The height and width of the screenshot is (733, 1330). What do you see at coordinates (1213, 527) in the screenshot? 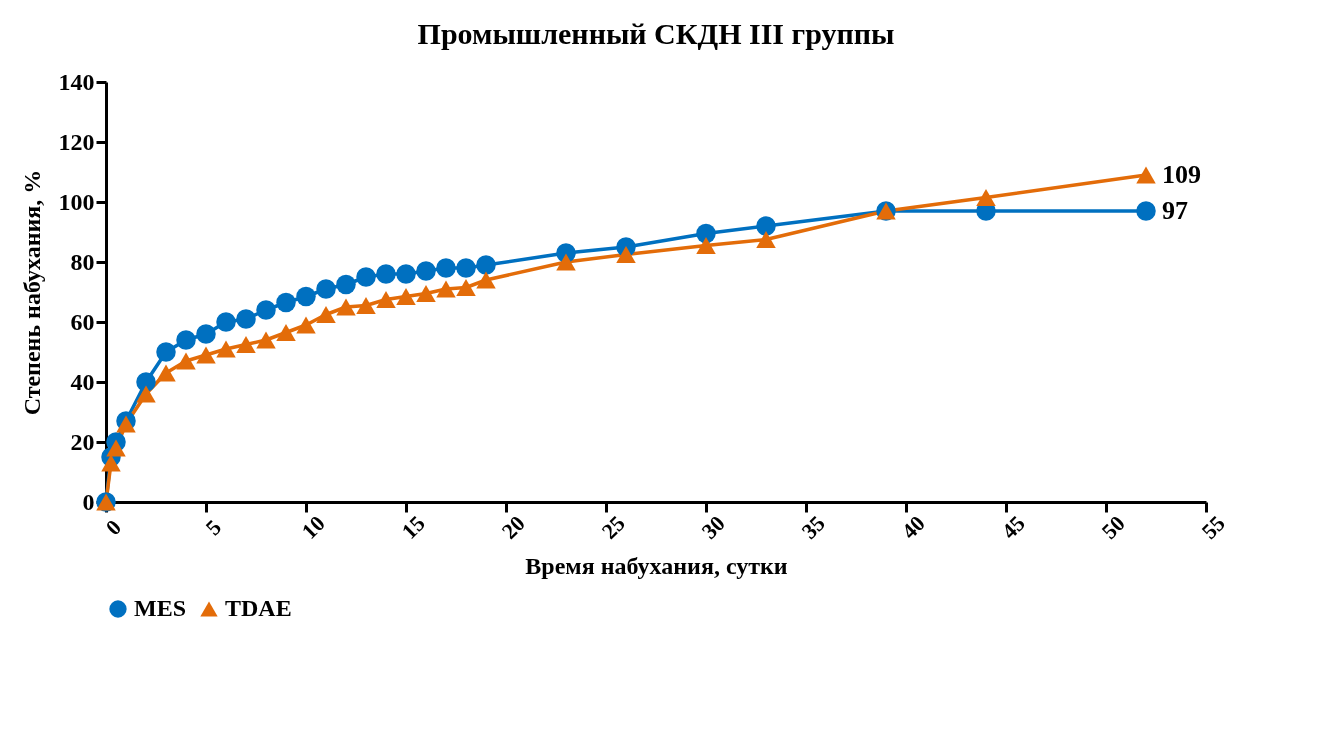
I see `x-tick-label: 55` at bounding box center [1213, 527].